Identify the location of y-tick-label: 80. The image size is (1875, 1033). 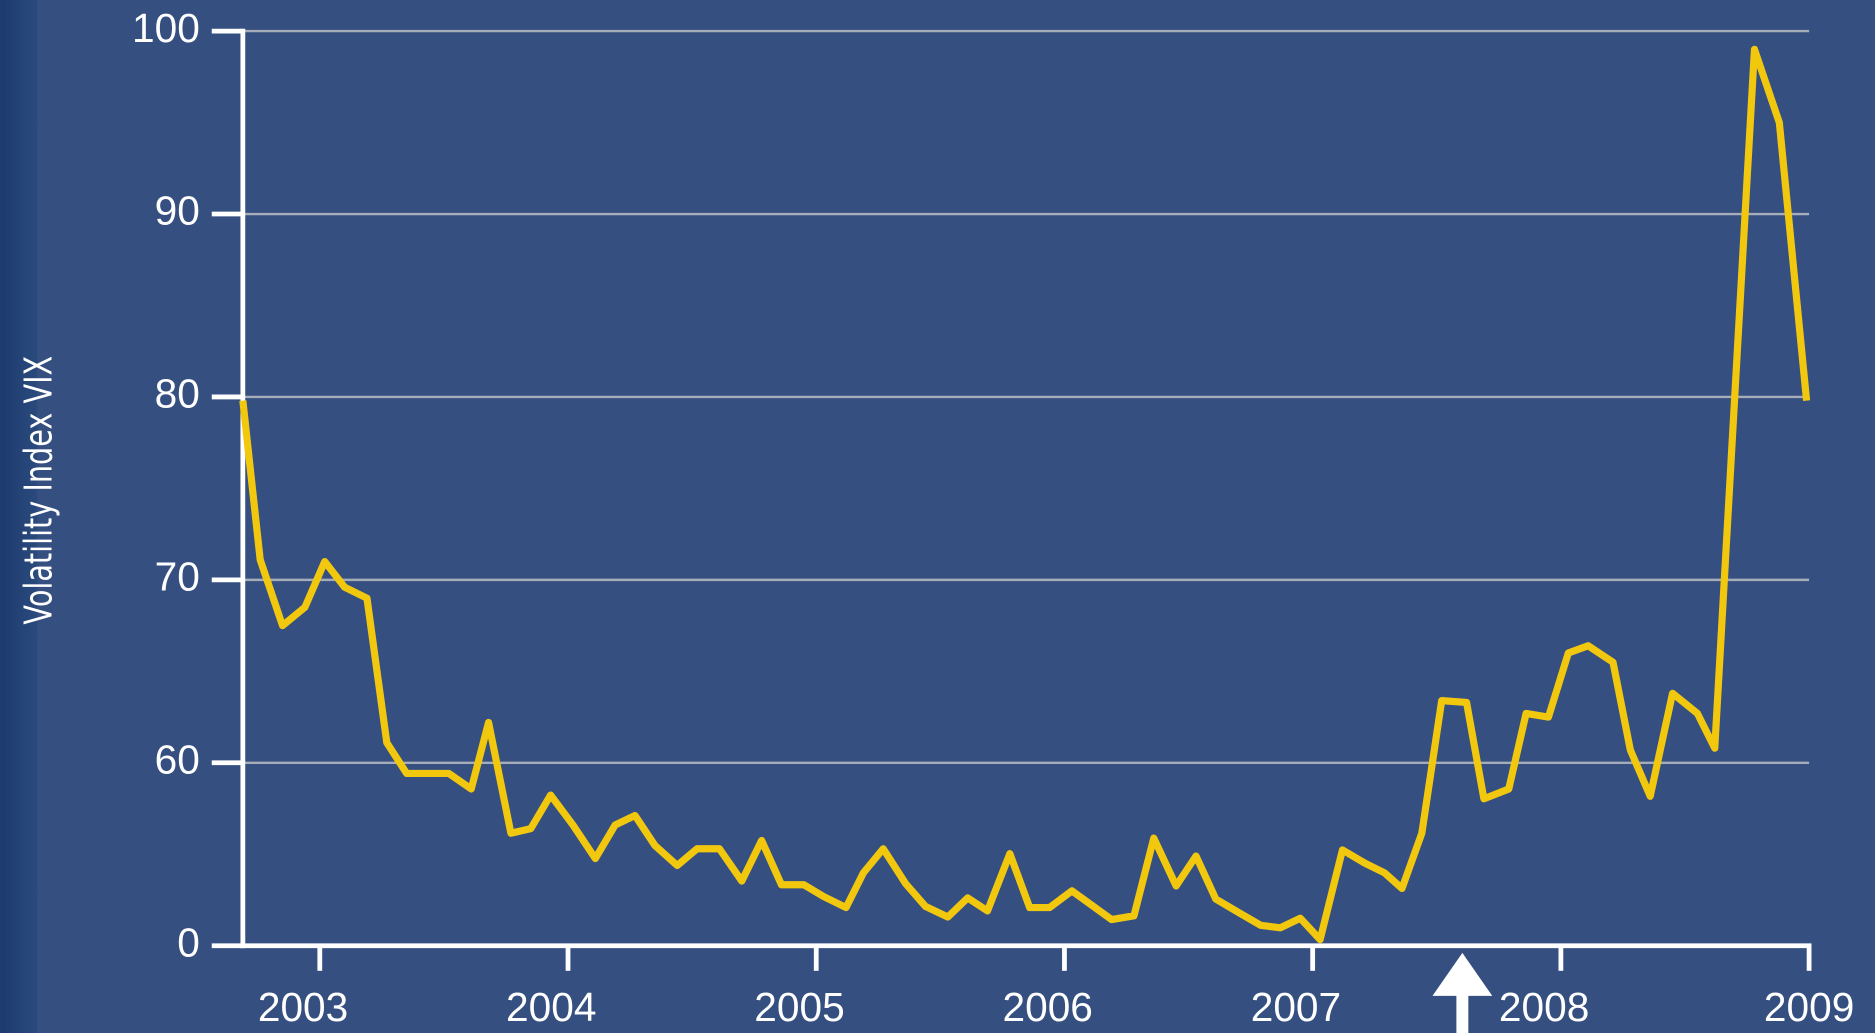
(177, 394).